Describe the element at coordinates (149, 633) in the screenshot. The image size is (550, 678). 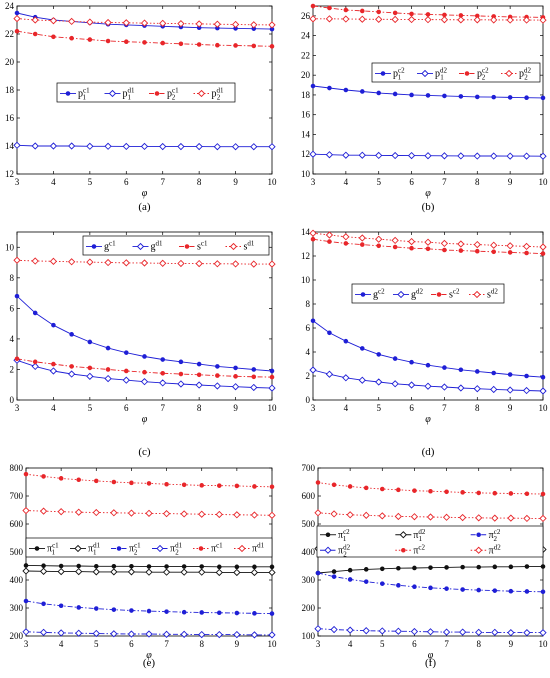
I see `series-π2-d1` at that location.